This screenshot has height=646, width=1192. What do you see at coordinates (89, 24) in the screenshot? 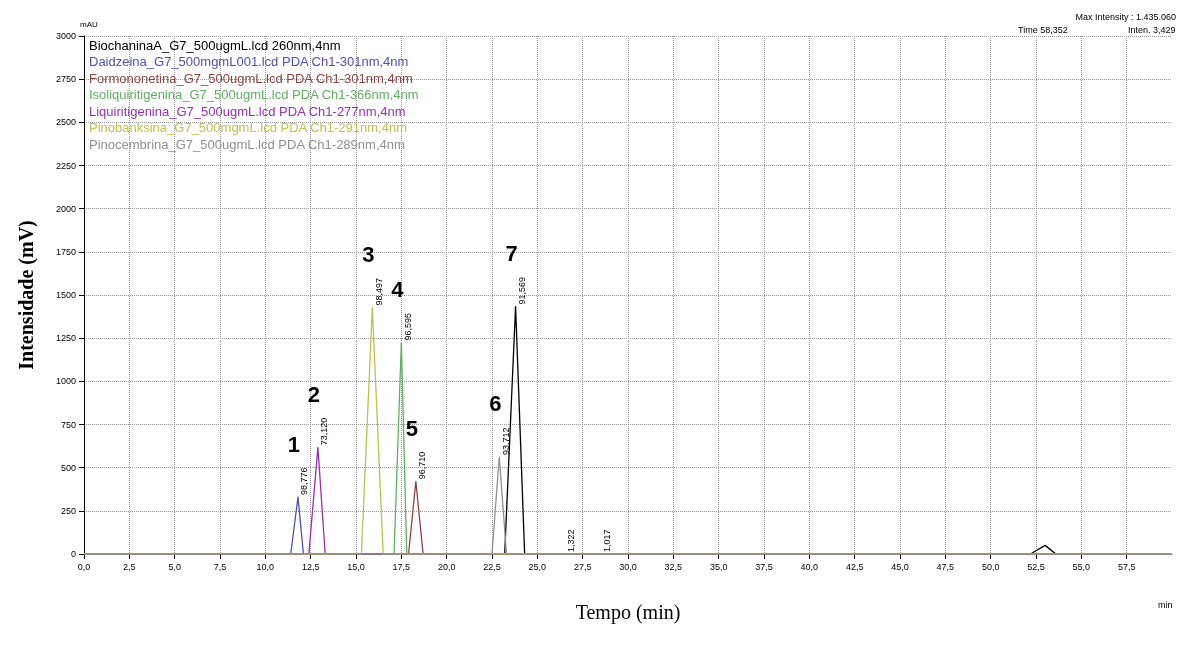
I see `text: mAU` at bounding box center [89, 24].